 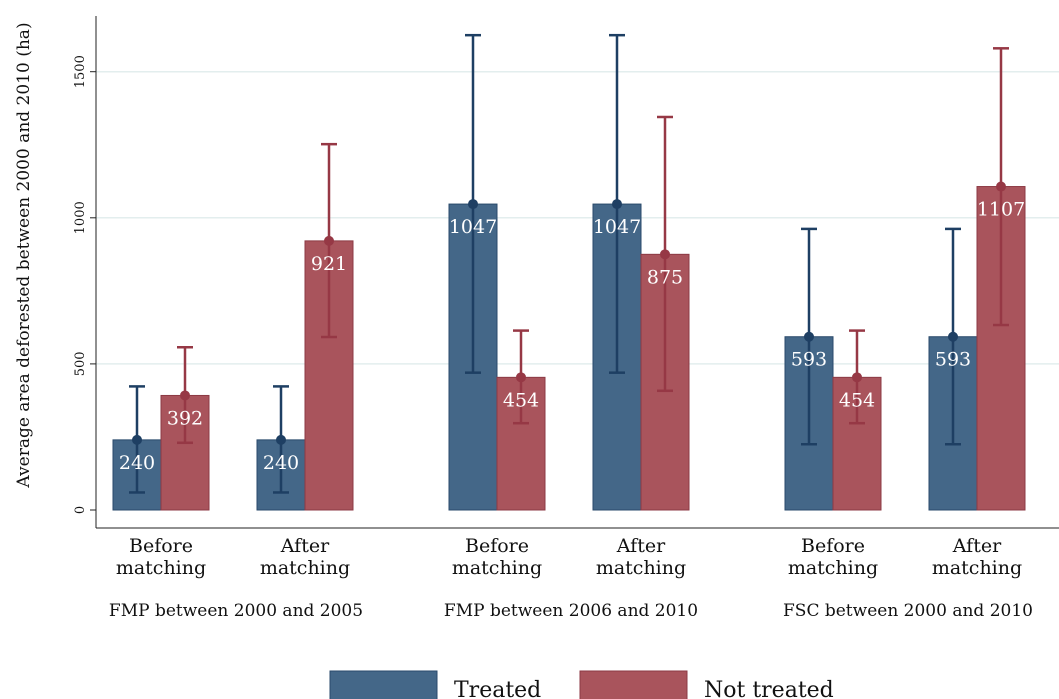 I want to click on y-tick-label: 1500, so click(x=80, y=71).